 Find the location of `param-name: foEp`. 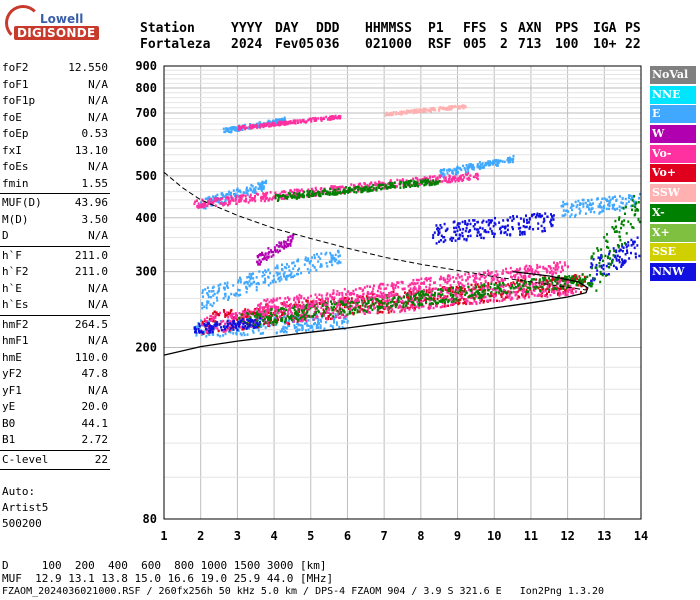

param-name: foEp is located at coordinates (15, 133).